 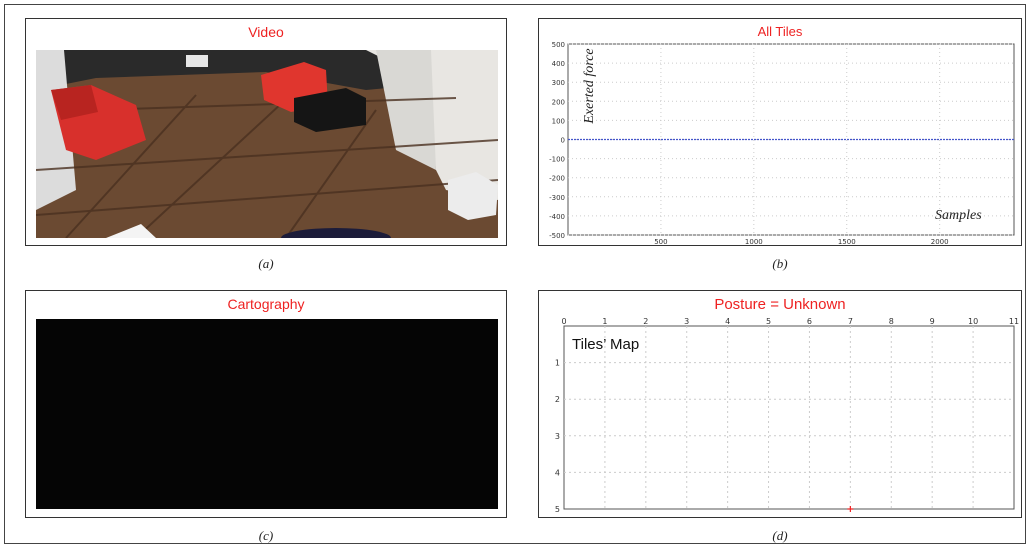 What do you see at coordinates (645, 321) in the screenshot?
I see `x-tick-label: 2` at bounding box center [645, 321].